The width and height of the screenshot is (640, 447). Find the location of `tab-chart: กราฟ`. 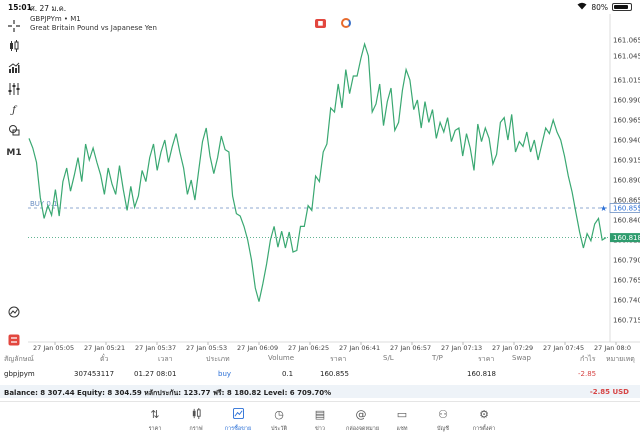

tab-chart: กราฟ is located at coordinates (196, 420).